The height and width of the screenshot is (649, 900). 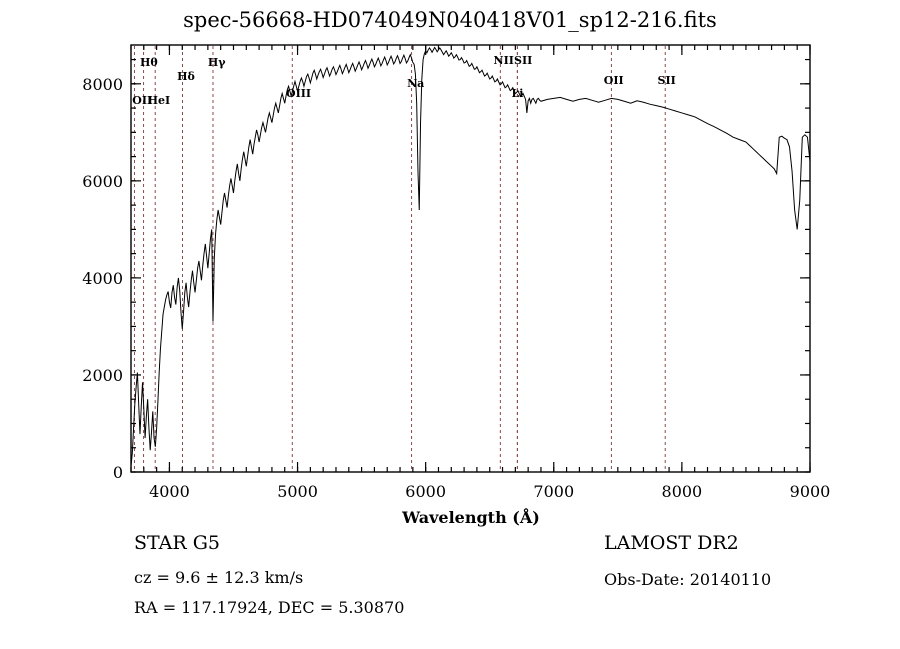 I want to click on spectral-line-label: Hγ, so click(x=216, y=62).